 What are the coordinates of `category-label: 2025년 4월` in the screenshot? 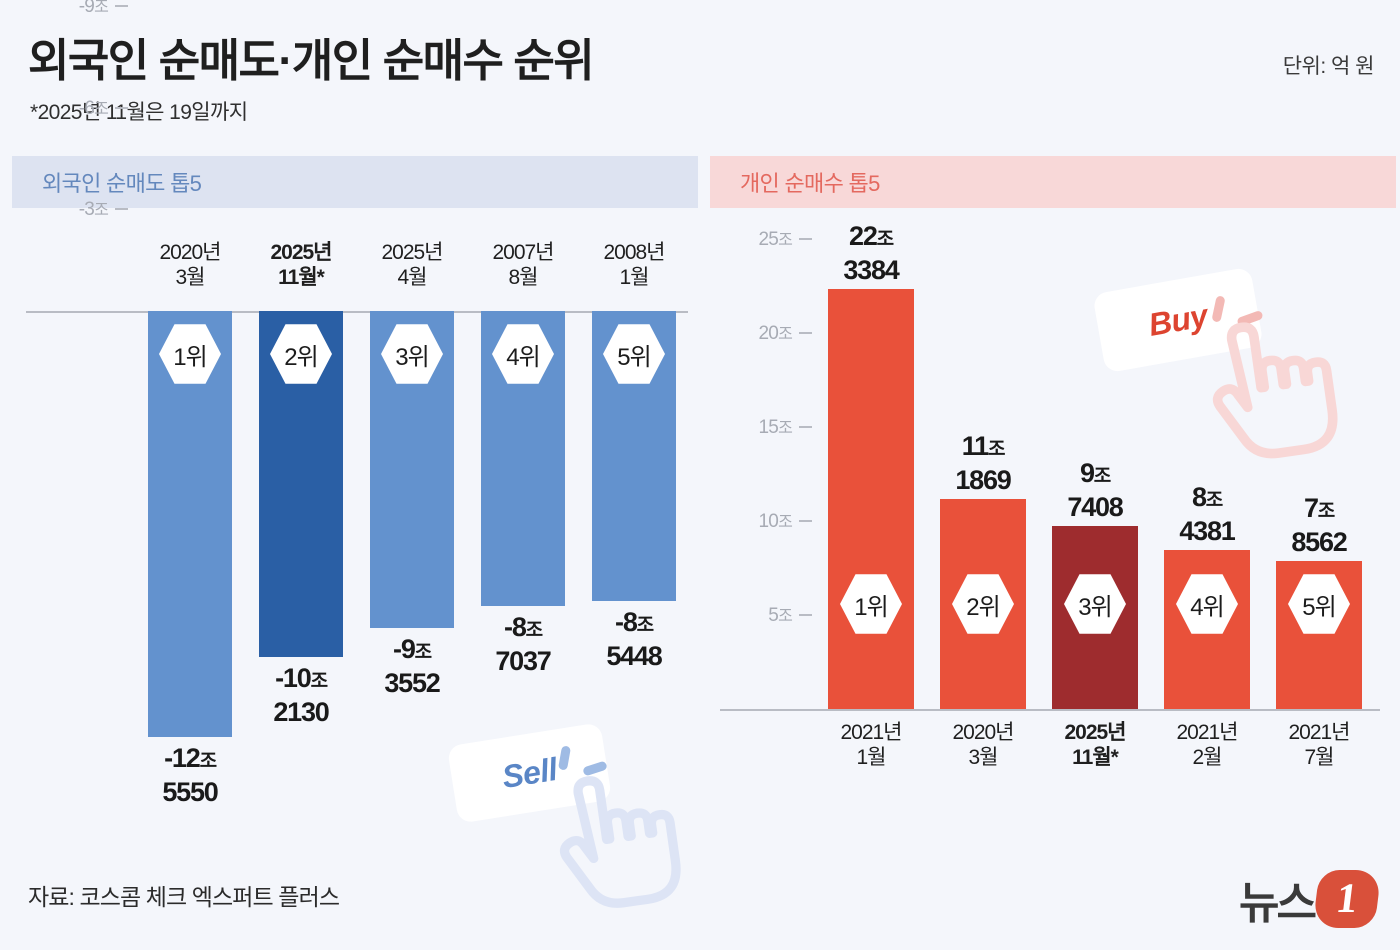 It's located at (412, 265).